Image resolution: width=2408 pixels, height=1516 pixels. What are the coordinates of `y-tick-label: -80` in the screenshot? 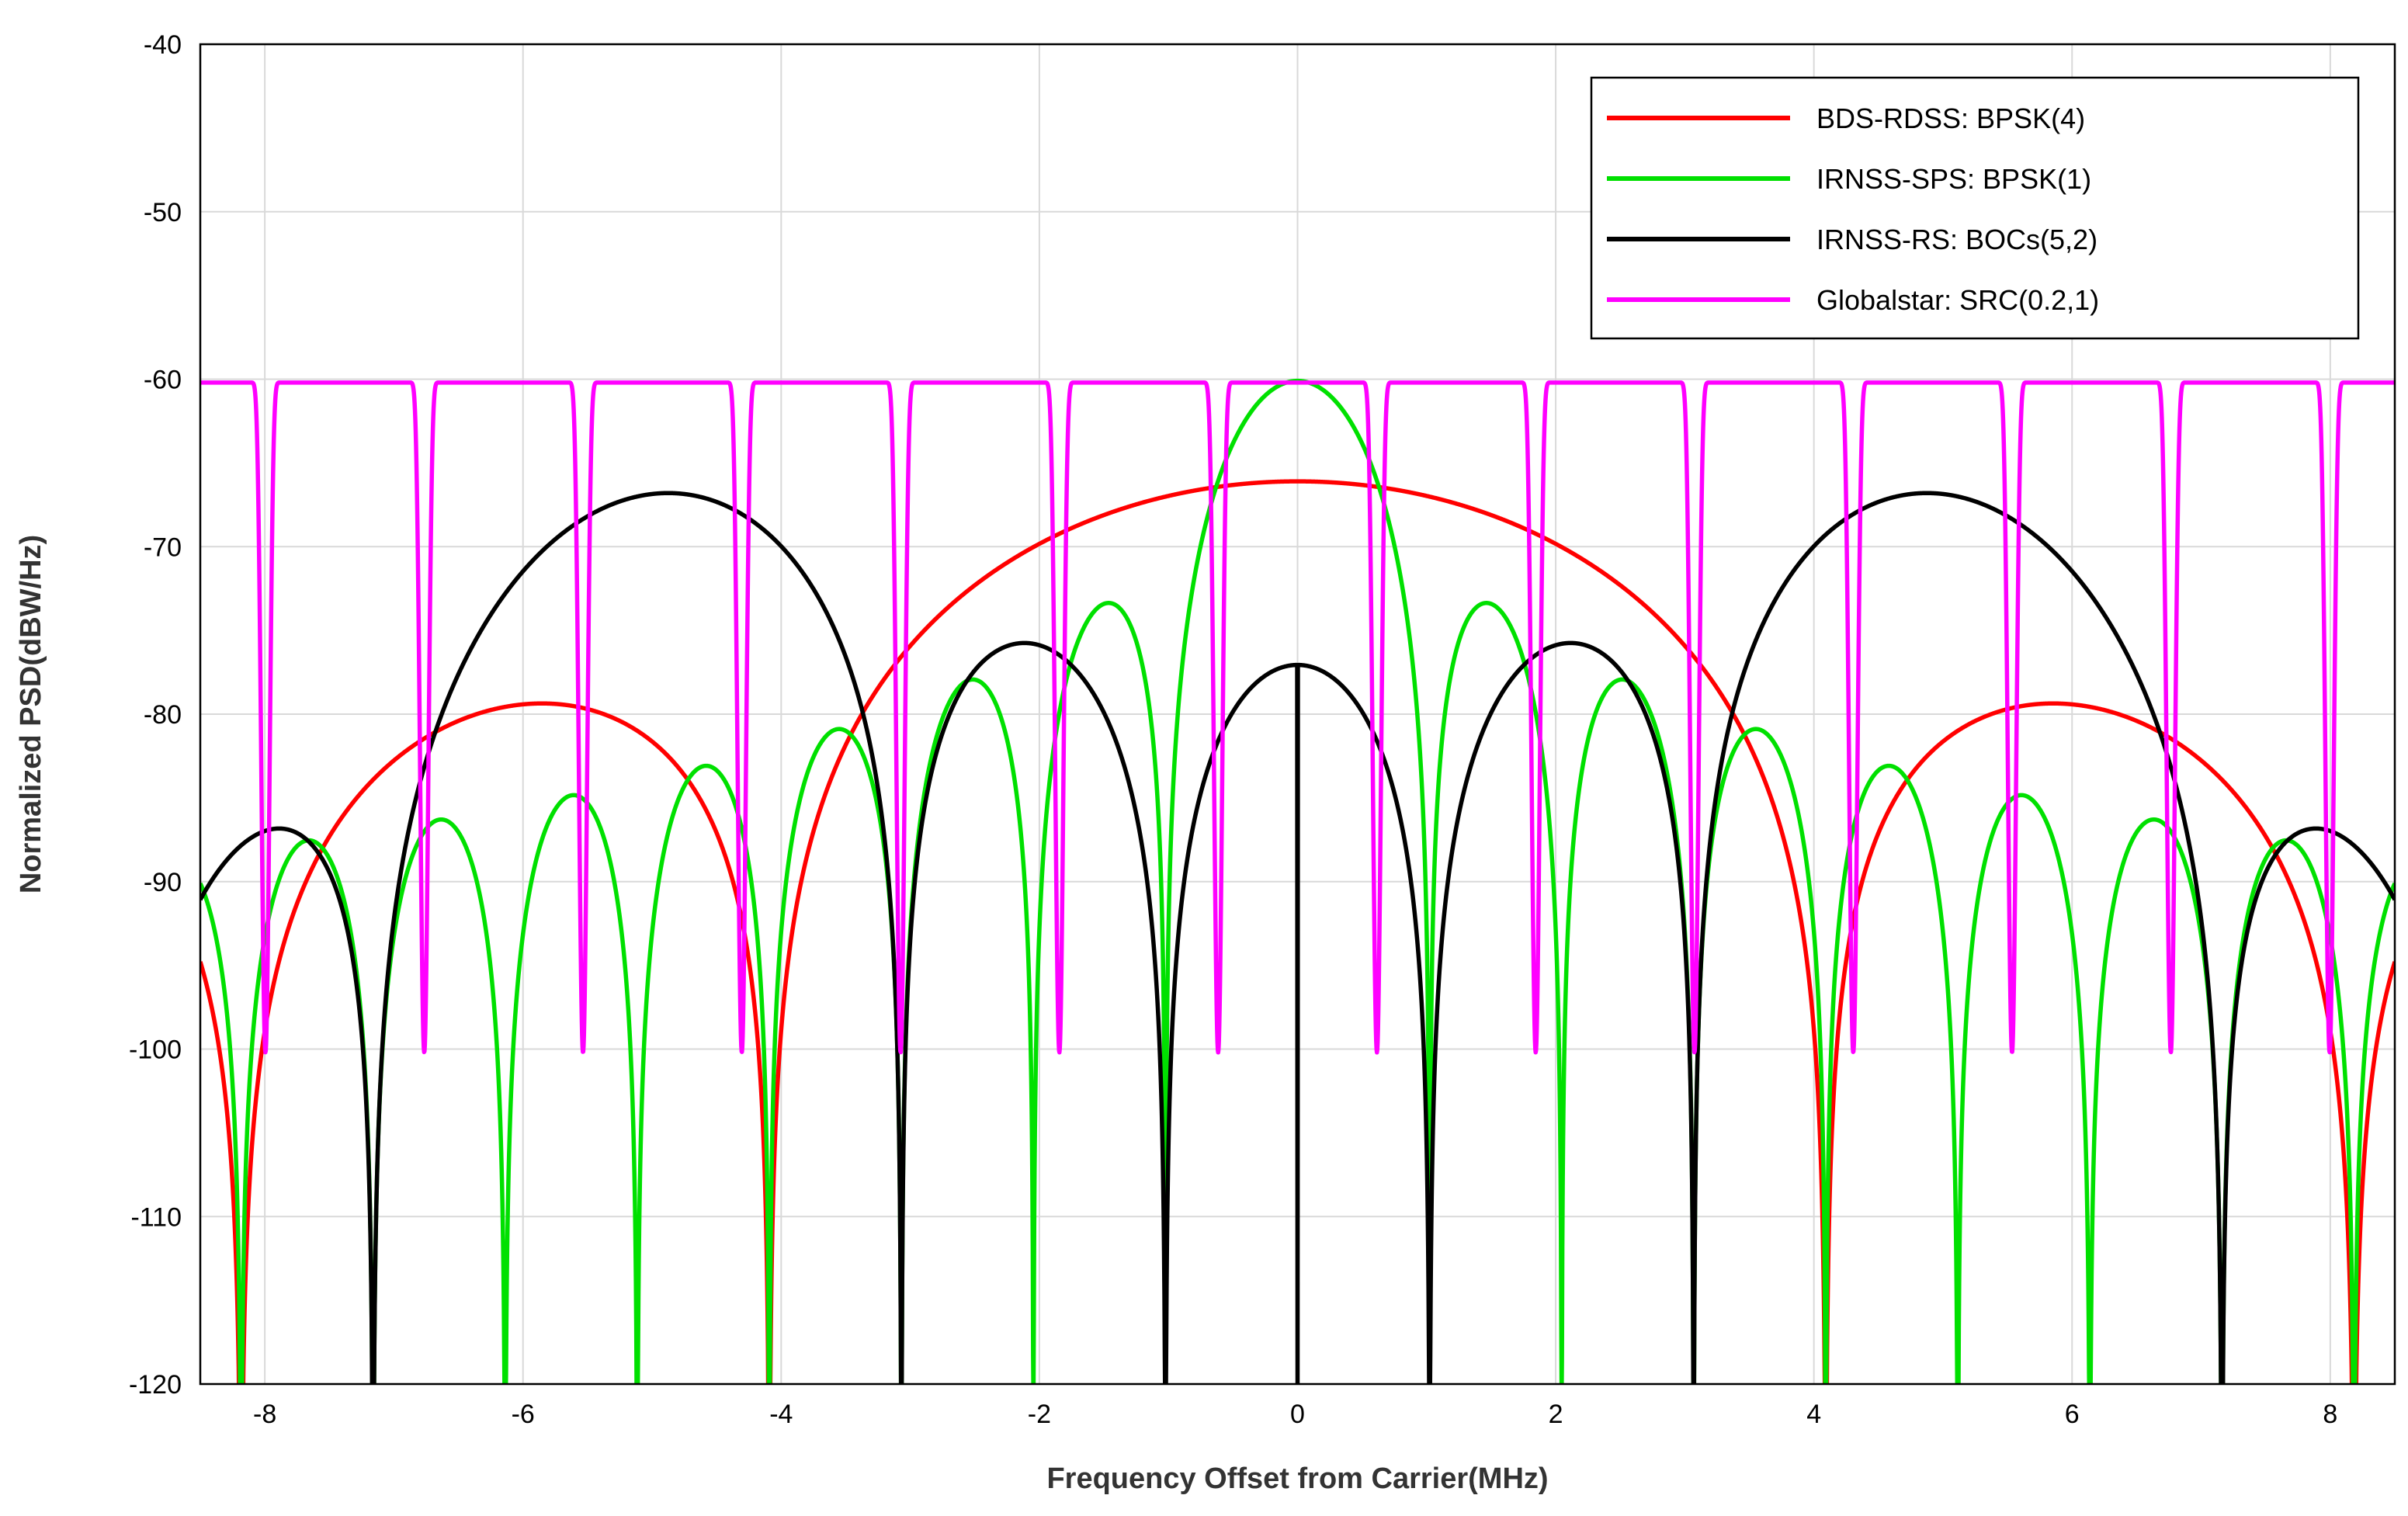 It's located at (163, 715).